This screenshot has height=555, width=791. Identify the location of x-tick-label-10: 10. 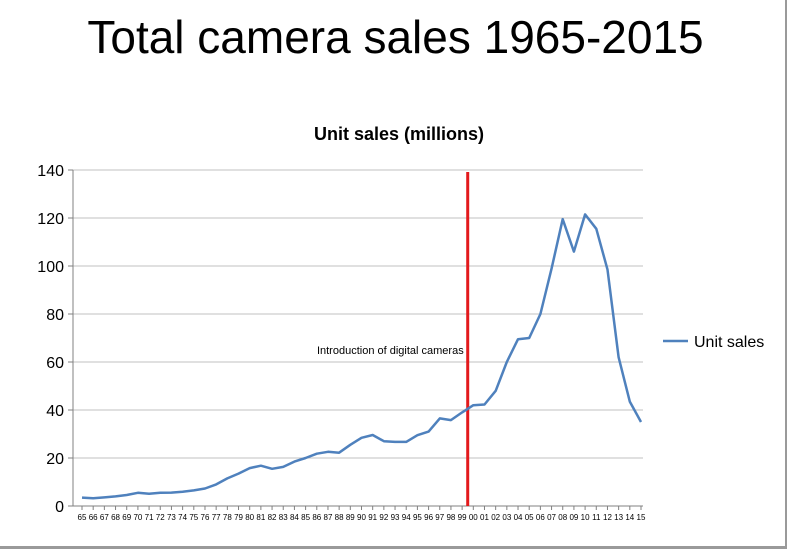
(585, 517).